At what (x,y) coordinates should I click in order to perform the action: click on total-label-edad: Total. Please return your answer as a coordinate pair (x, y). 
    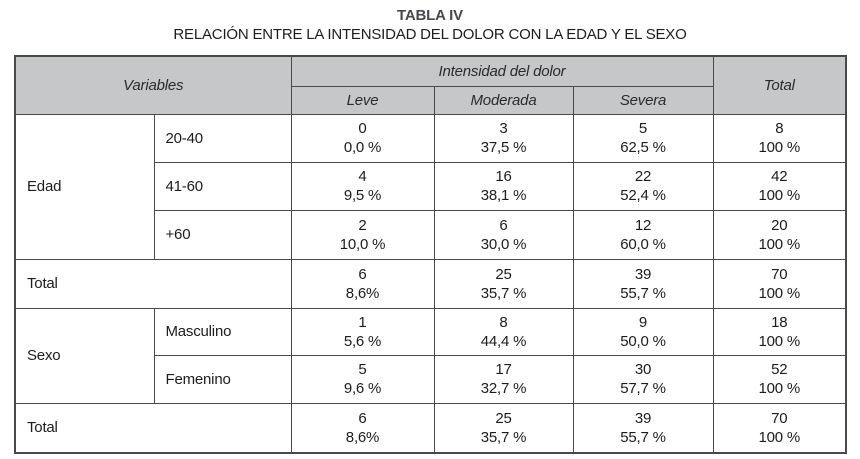
    Looking at the image, I should click on (153, 283).